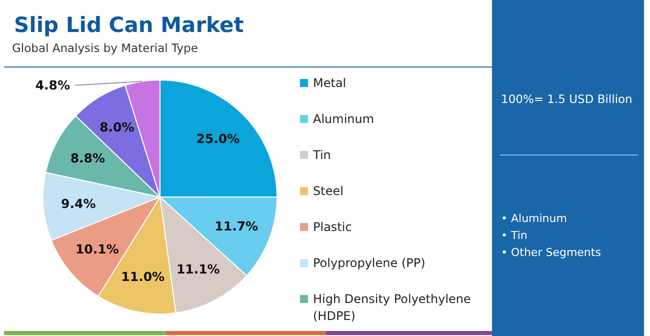 The width and height of the screenshot is (650, 336). Describe the element at coordinates (332, 227) in the screenshot. I see `legend-label: Plastic` at that location.